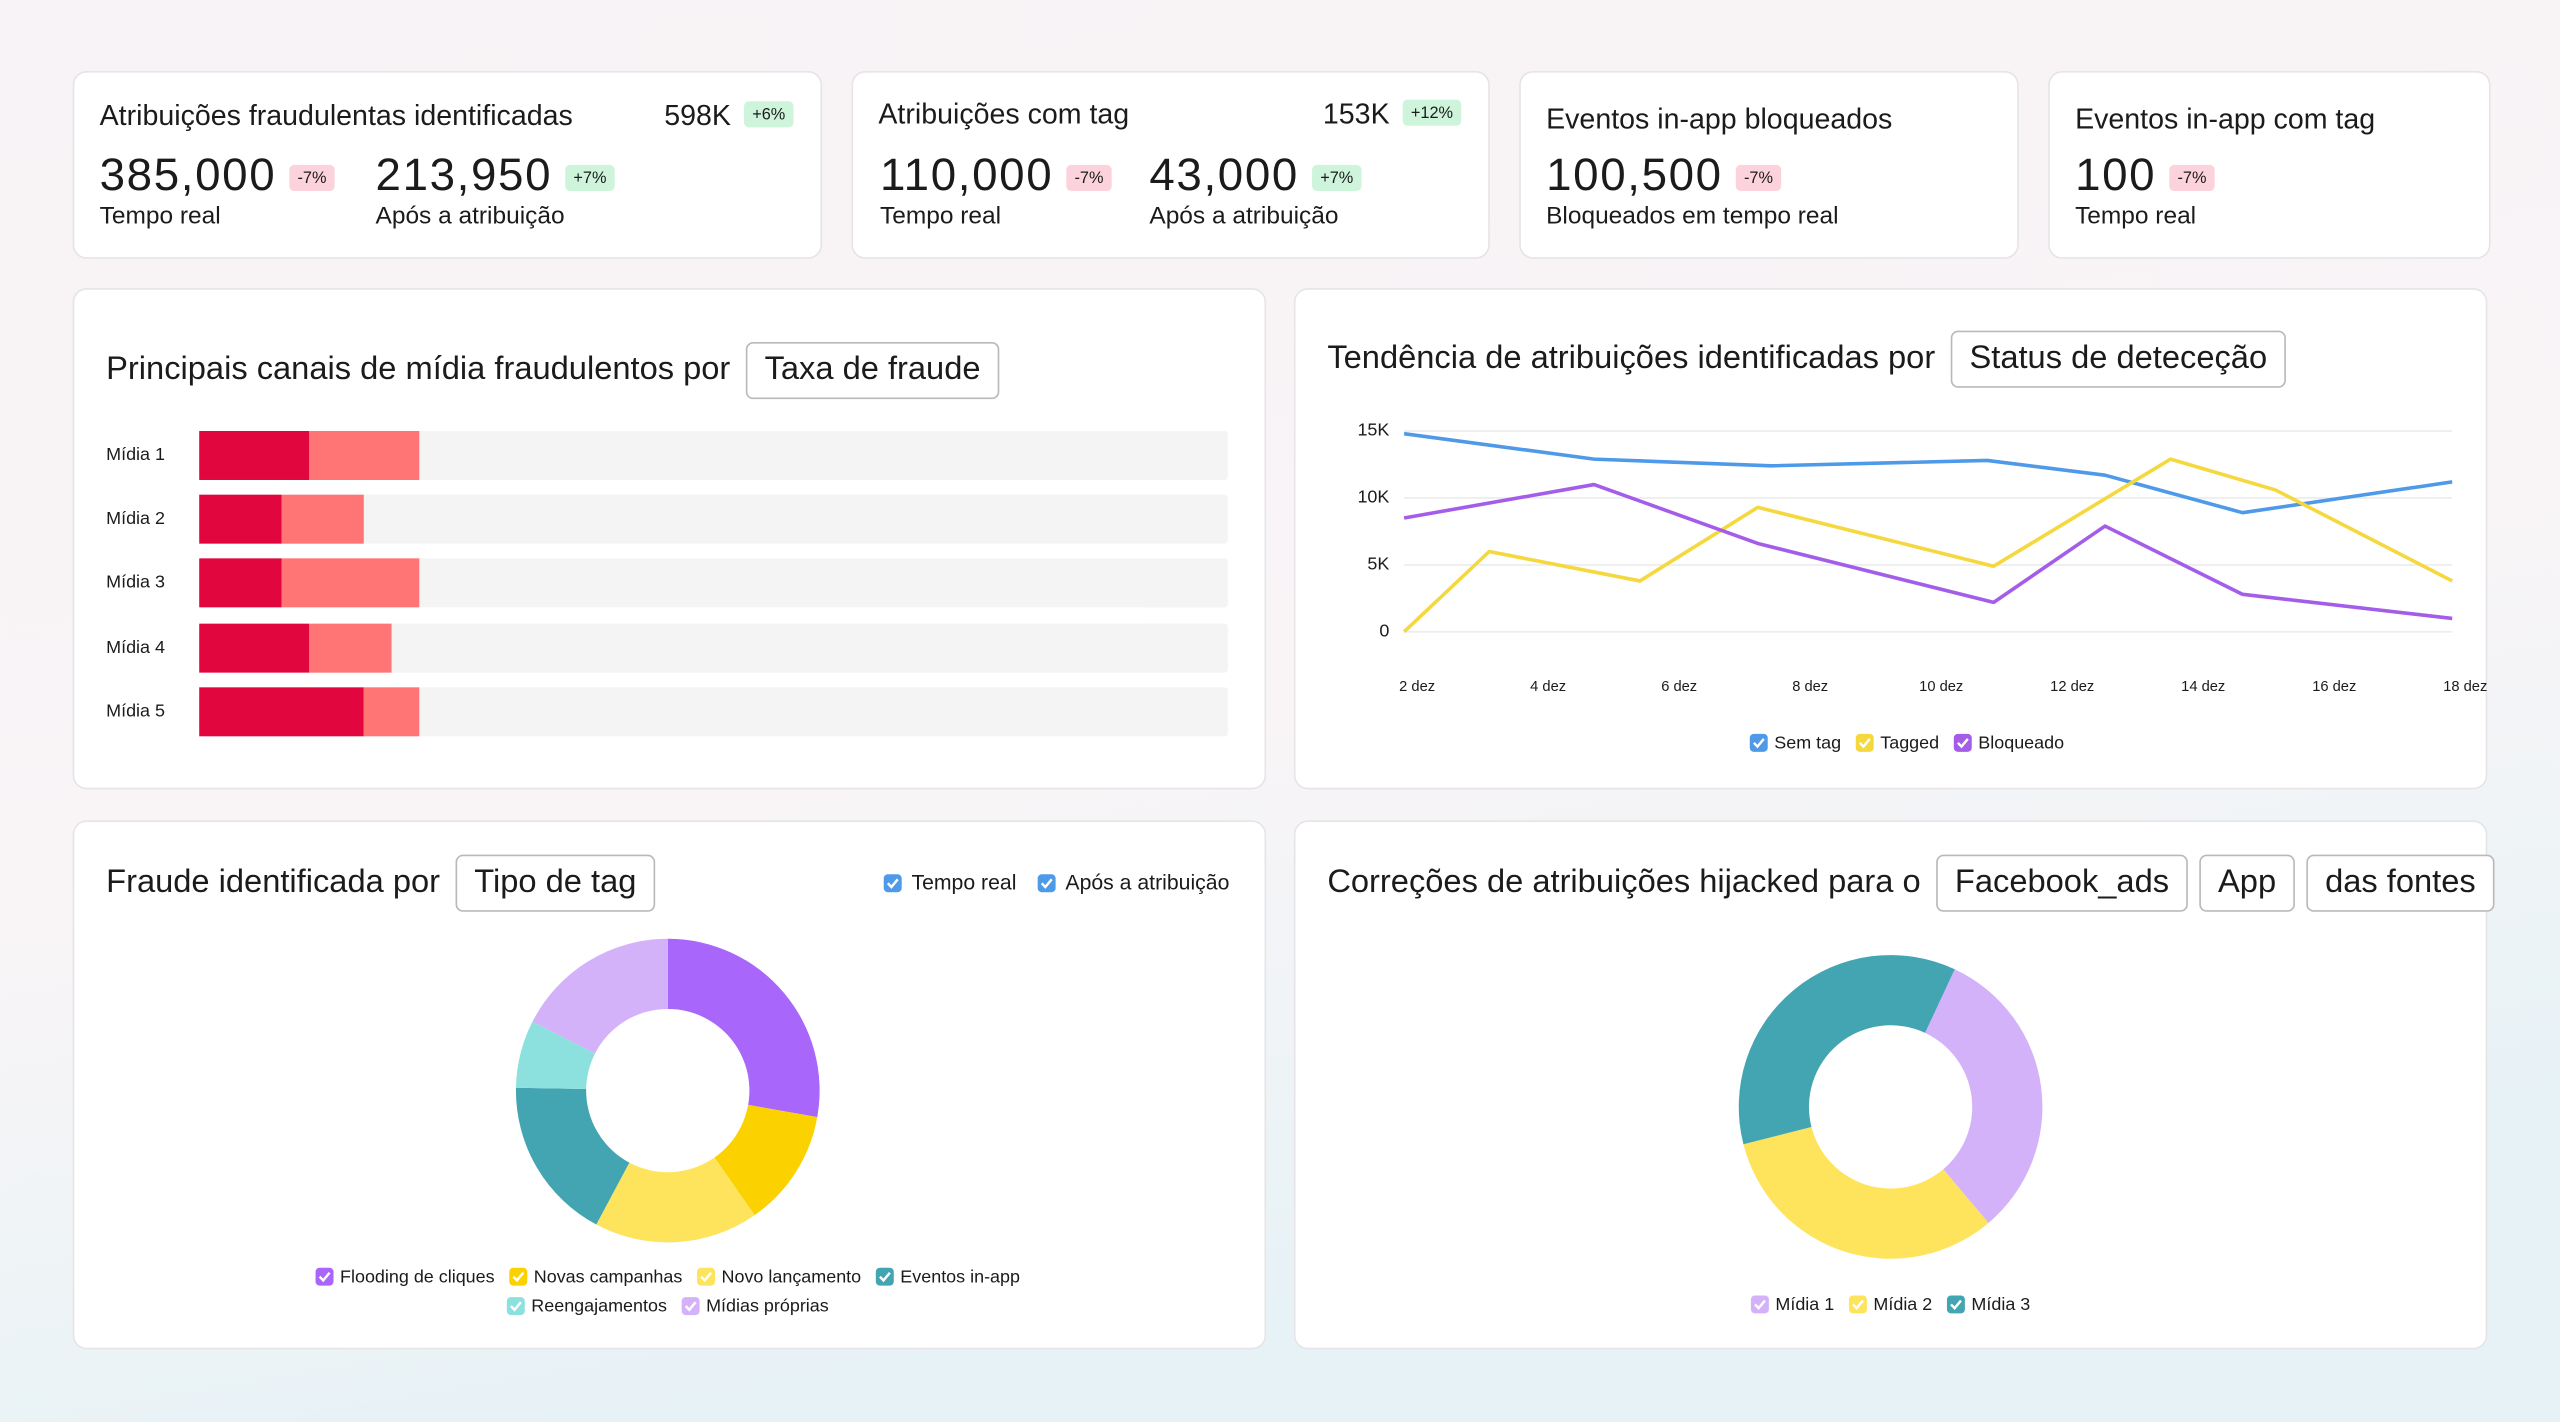  I want to click on badge-text: -7%, so click(1758, 178).